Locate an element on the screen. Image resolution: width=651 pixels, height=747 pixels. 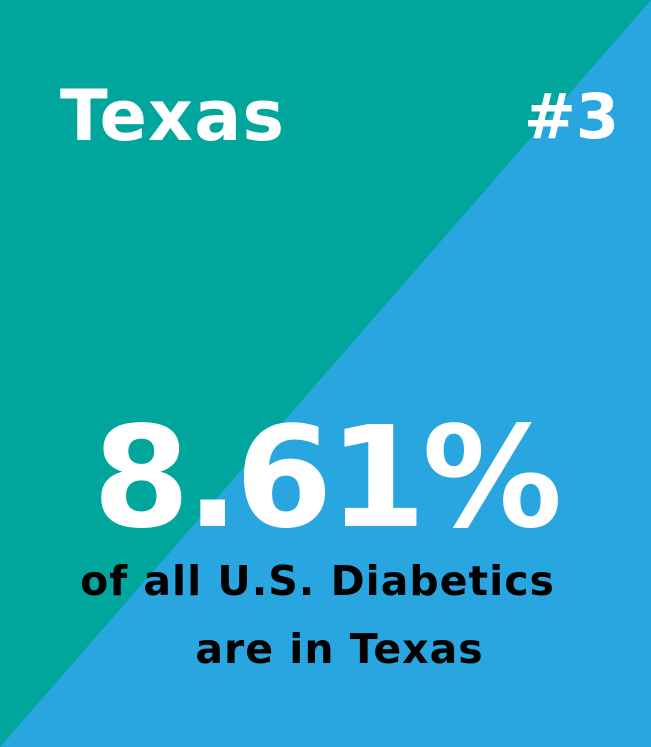
rank-badge: #3 is located at coordinates (571, 116).